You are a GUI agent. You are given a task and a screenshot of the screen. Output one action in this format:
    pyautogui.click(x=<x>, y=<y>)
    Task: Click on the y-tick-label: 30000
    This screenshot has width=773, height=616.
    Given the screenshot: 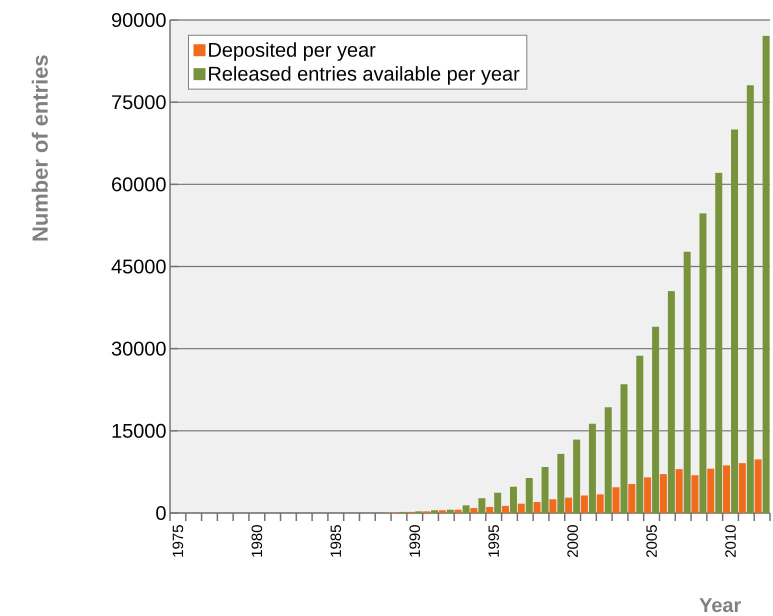 What is the action you would take?
    pyautogui.click(x=139, y=349)
    